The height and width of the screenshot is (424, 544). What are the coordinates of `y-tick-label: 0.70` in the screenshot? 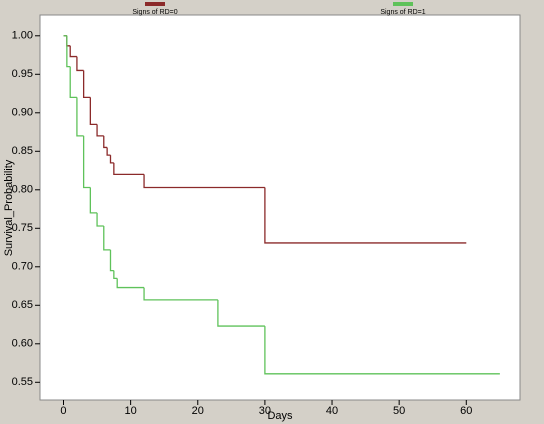 It's located at (22, 267).